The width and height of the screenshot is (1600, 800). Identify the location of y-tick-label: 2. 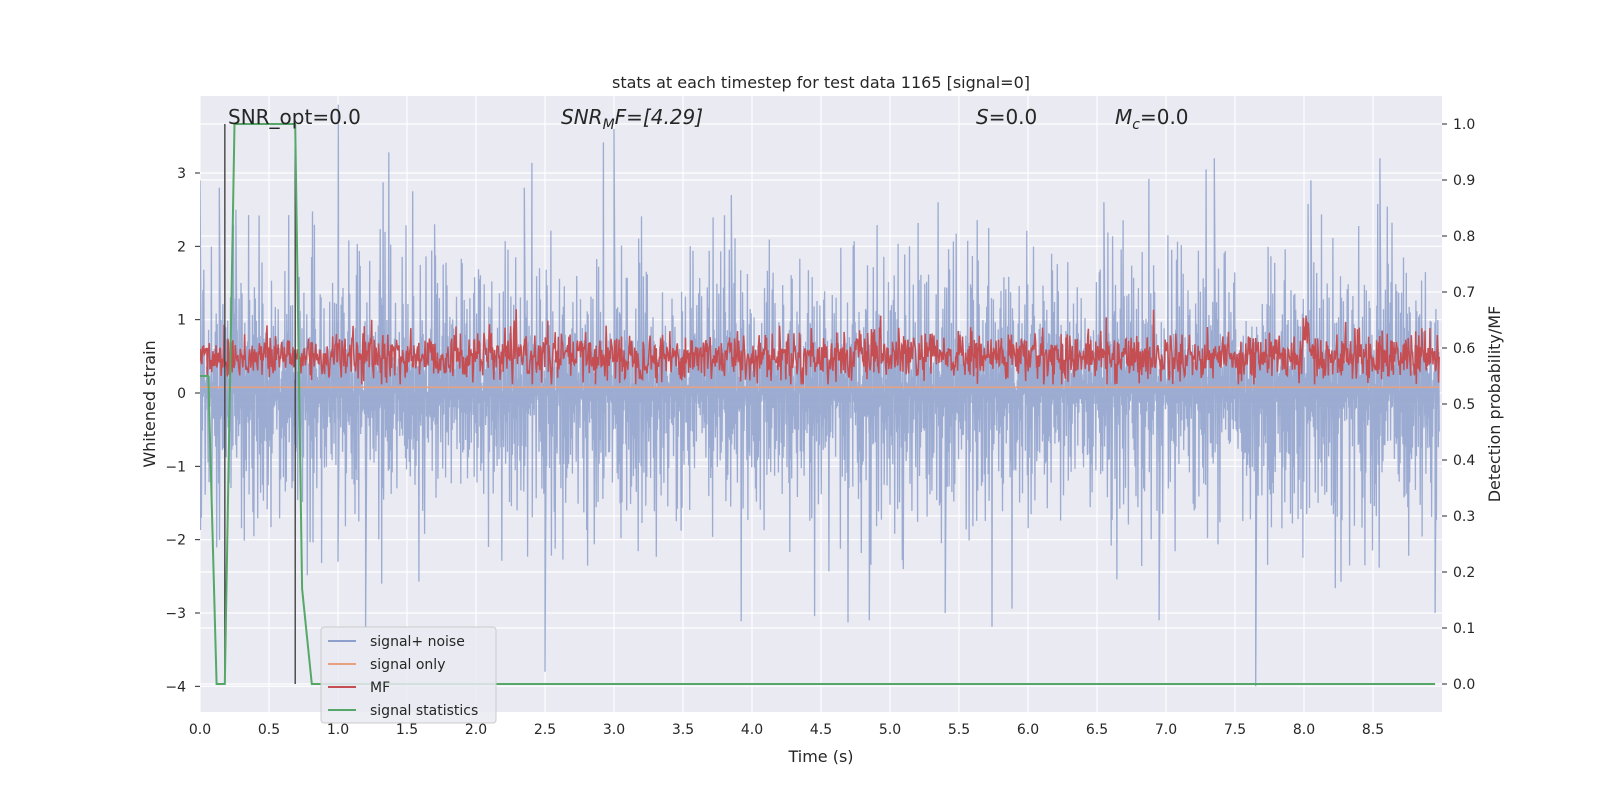
(181, 247).